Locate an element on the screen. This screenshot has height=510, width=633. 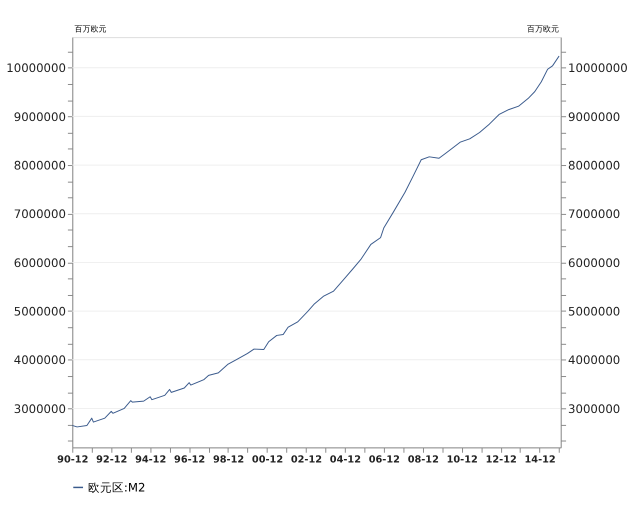
x-tick-label: 14-12 is located at coordinates (540, 460).